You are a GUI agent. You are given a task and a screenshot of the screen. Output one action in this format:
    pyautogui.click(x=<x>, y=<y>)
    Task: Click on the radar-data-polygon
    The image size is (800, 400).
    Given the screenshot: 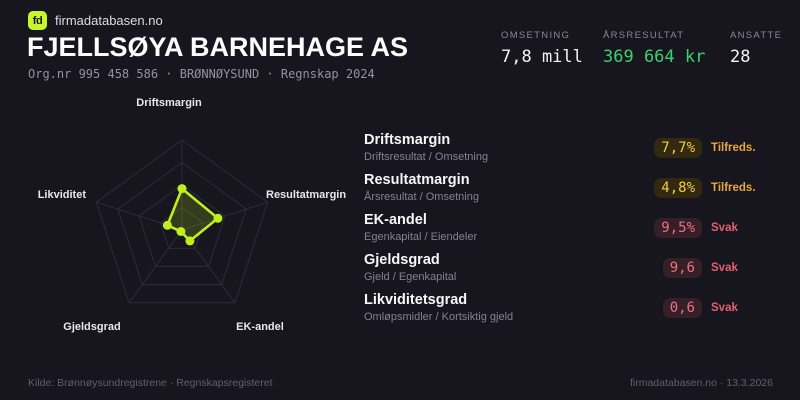 What is the action you would take?
    pyautogui.click(x=193, y=215)
    